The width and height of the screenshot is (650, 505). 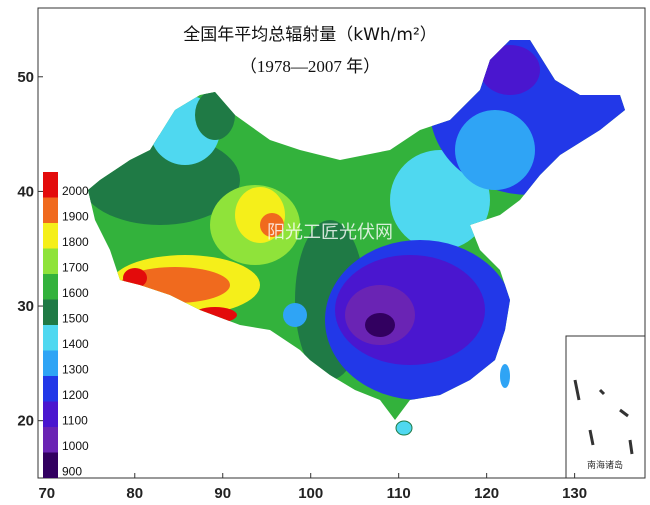 I want to click on y-tick-label: 20, so click(x=25, y=421).